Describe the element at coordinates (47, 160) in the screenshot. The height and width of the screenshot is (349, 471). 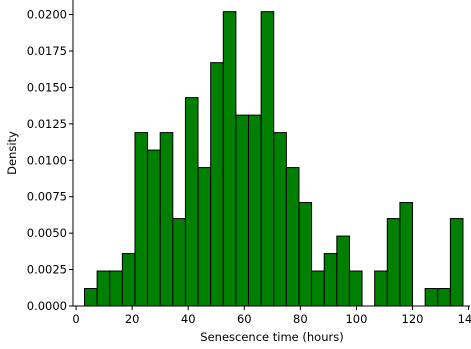
I see `y-tick-label: 0.0100` at that location.